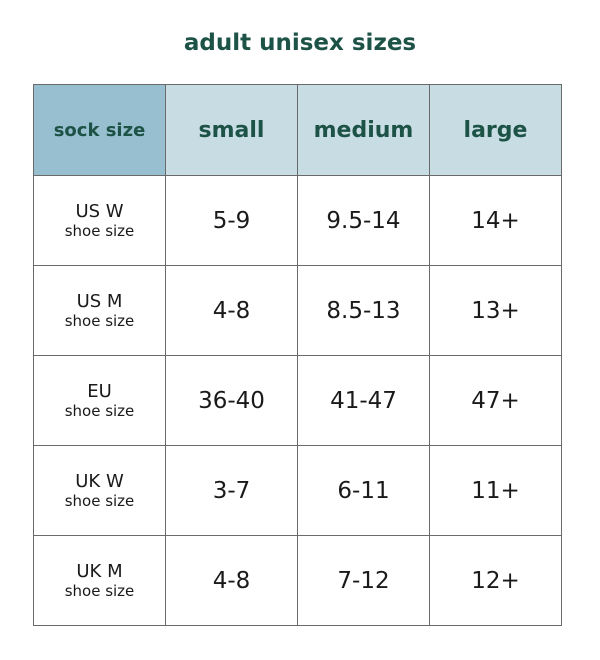  Describe the element at coordinates (363, 220) in the screenshot. I see `cell-medium: 9.5-14` at that location.